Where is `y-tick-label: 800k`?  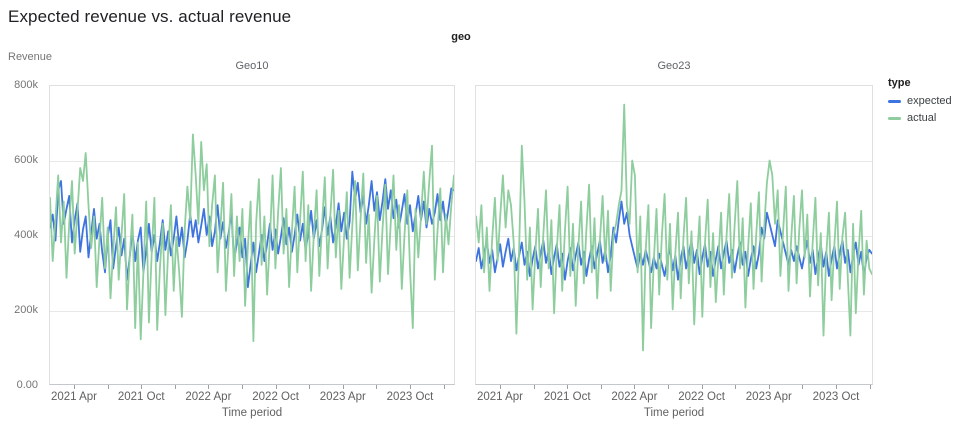
y-tick-label: 800k is located at coordinates (26, 85).